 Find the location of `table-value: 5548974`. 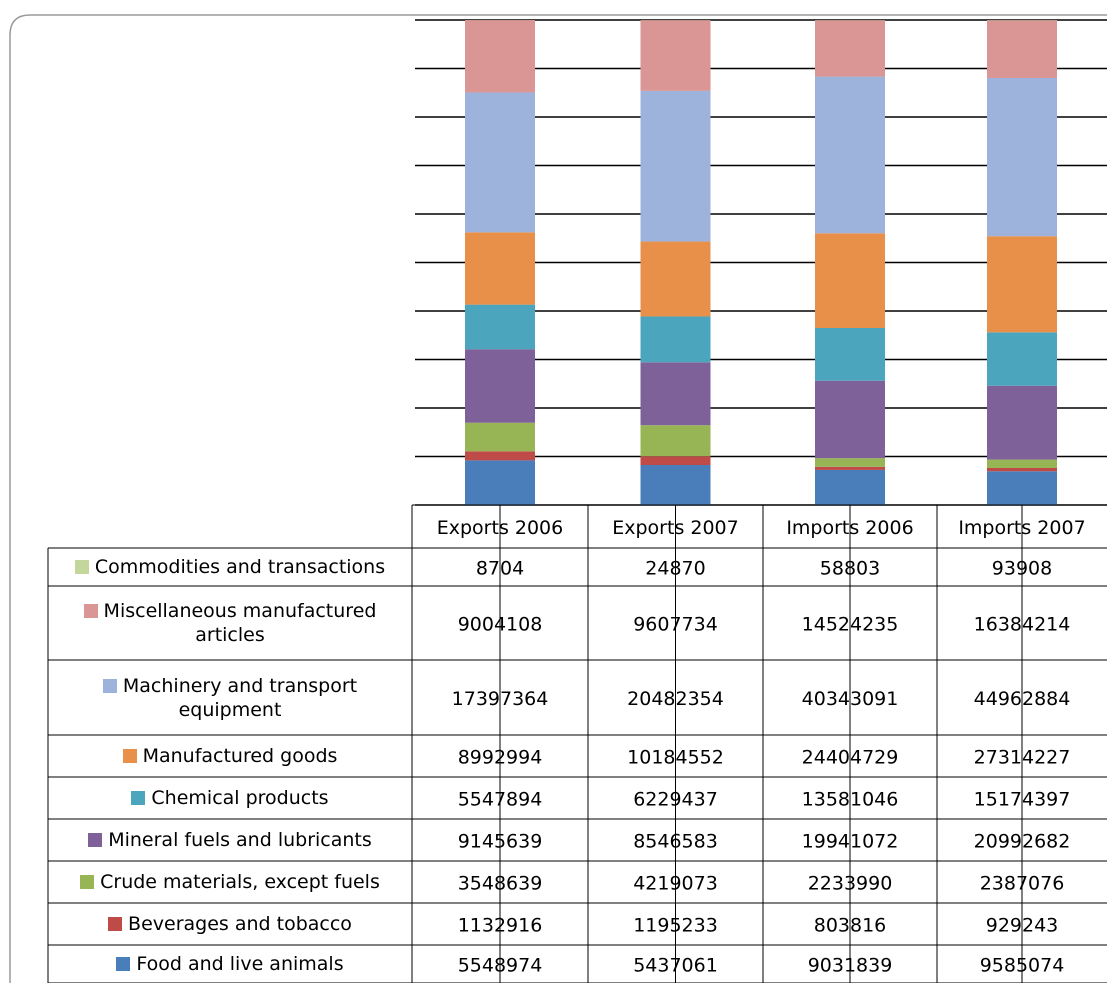

table-value: 5548974 is located at coordinates (500, 966).